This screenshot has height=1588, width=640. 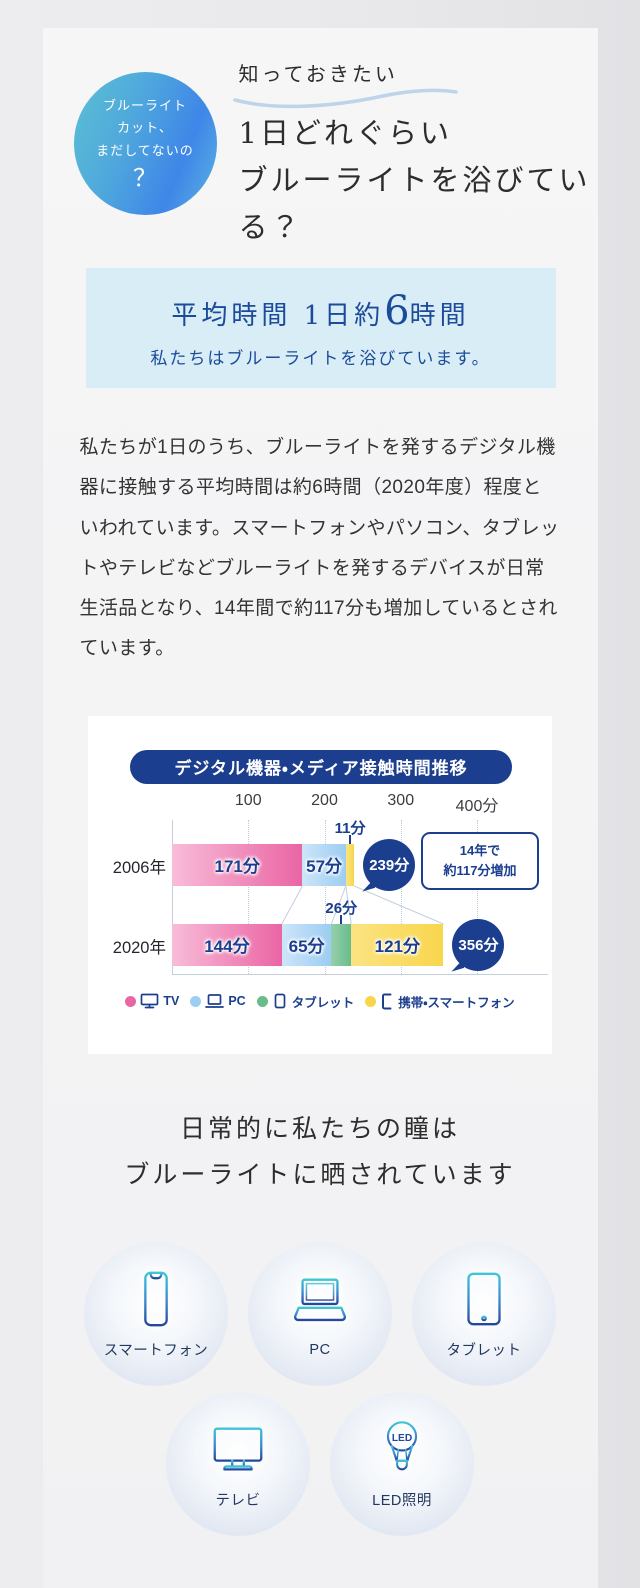 I want to click on segment-value-label: 144分, so click(x=227, y=947).